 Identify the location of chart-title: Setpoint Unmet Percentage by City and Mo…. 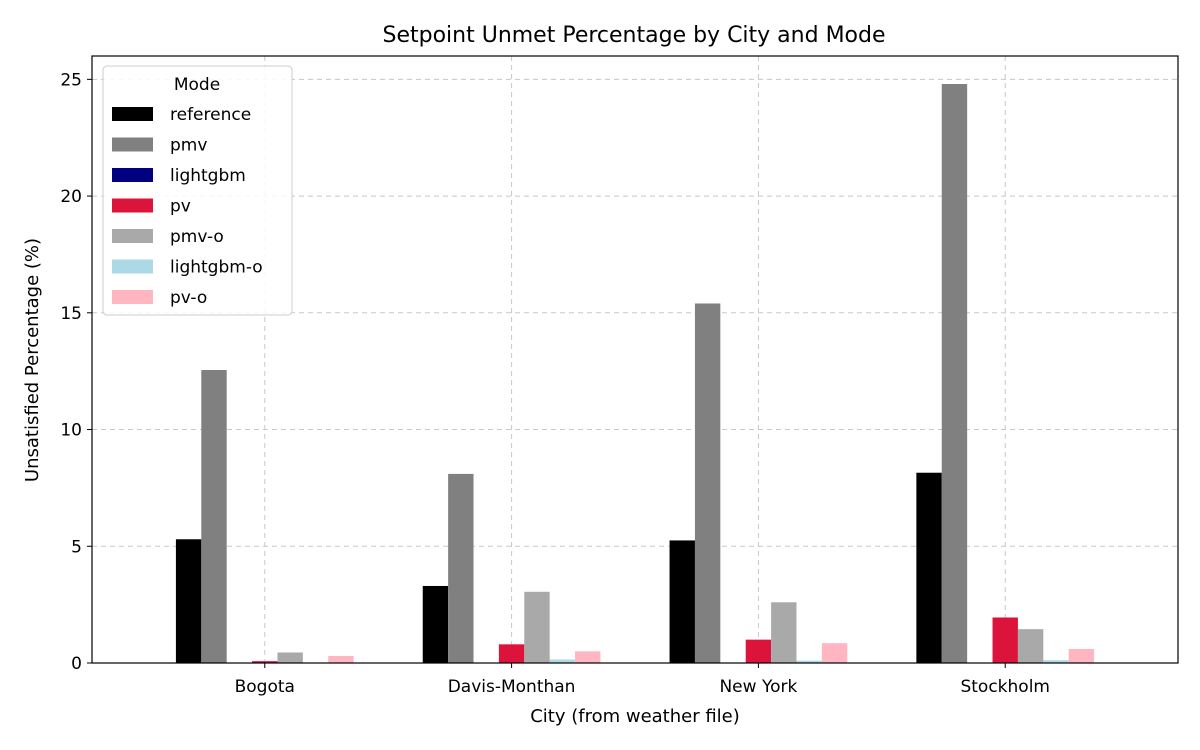
(633, 35).